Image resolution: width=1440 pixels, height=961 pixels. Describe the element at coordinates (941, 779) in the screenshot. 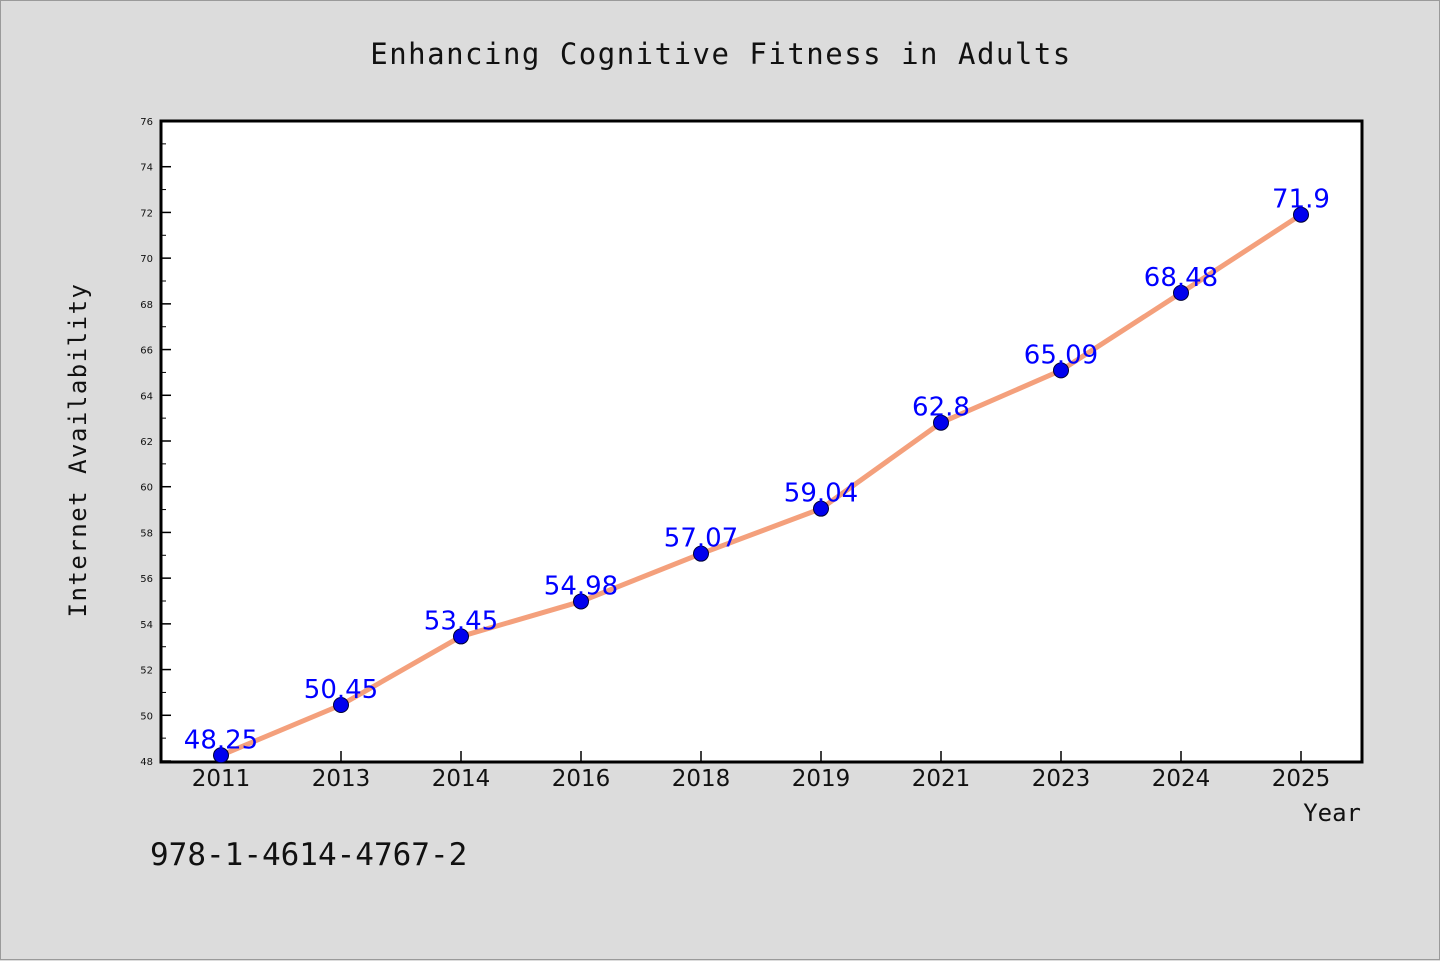

I see `x-tick-label: 2021` at that location.